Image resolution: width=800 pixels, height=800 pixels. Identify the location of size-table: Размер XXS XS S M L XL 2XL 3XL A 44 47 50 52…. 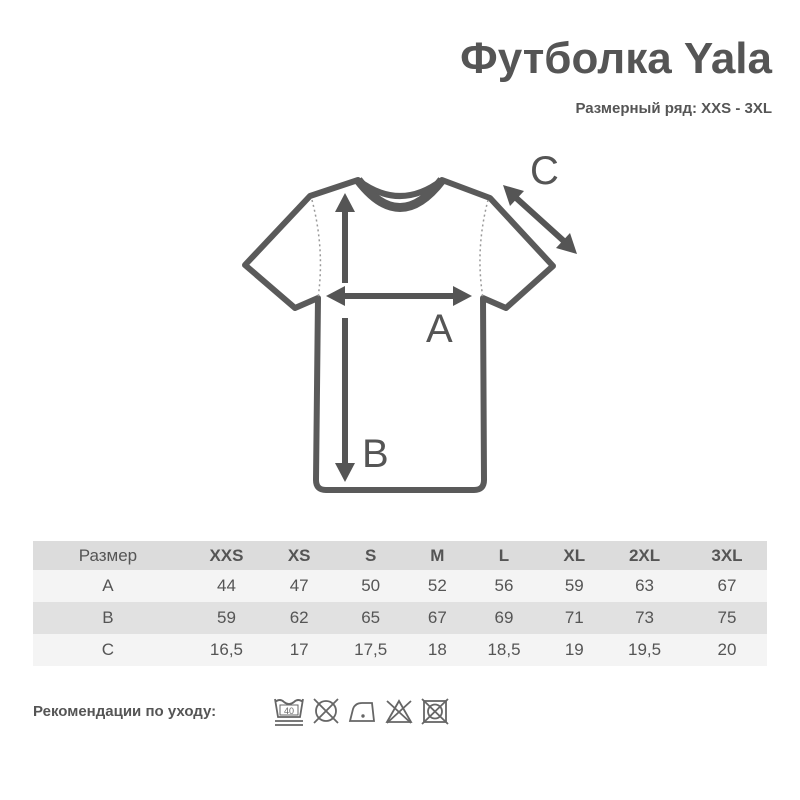
(400, 603).